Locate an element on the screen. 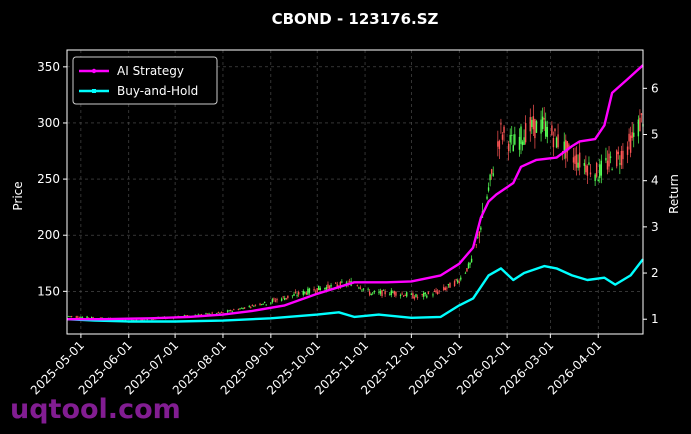 This screenshot has height=434, width=691. y-left-tick-label: 200 is located at coordinates (48, 235).